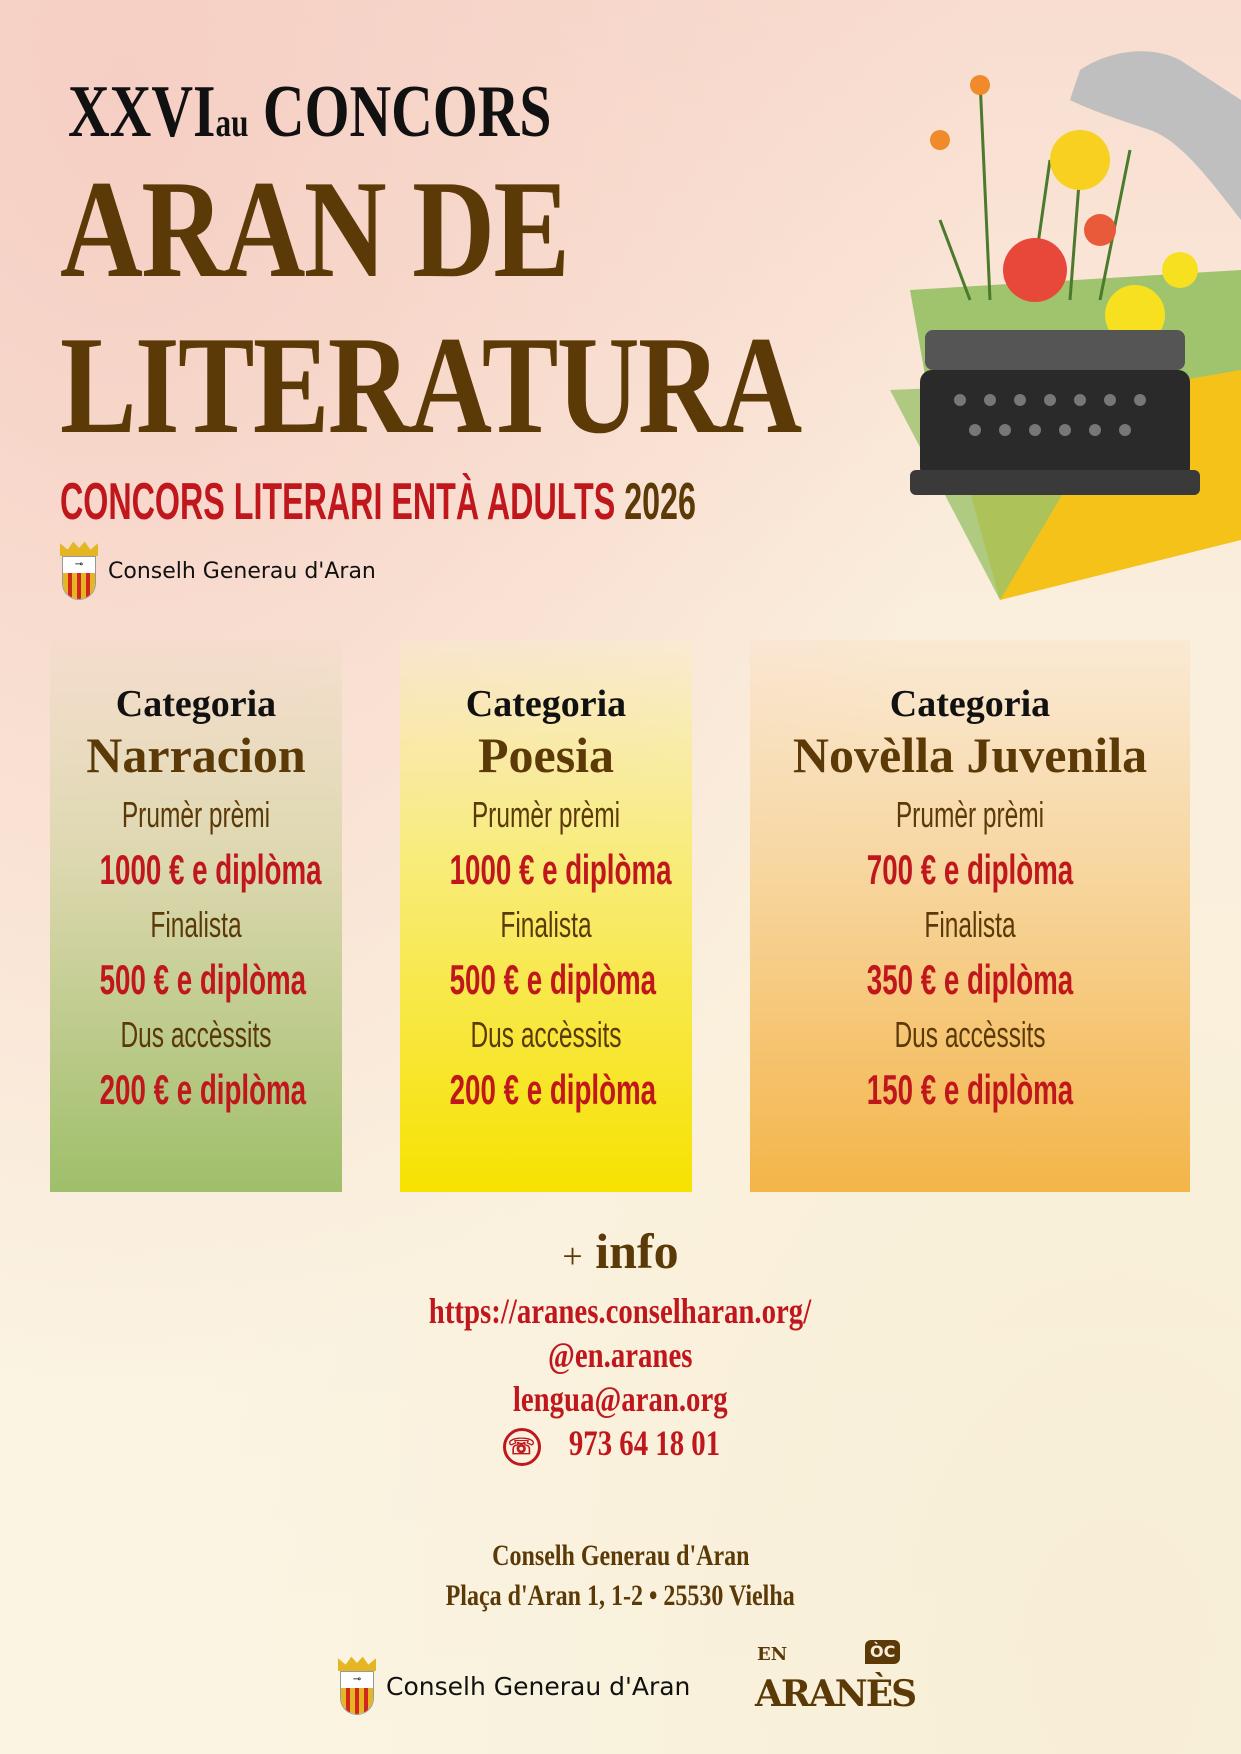 The width and height of the screenshot is (1241, 1754). I want to click on website-link: https://aranes.conselharan.org/, so click(620, 1311).